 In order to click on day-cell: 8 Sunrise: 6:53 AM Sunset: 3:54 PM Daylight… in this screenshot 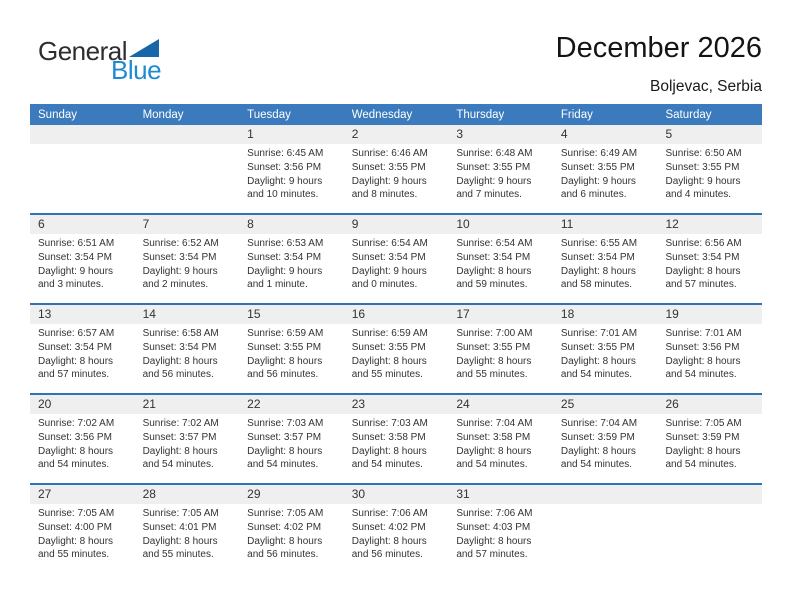, I will do `click(291, 259)`.